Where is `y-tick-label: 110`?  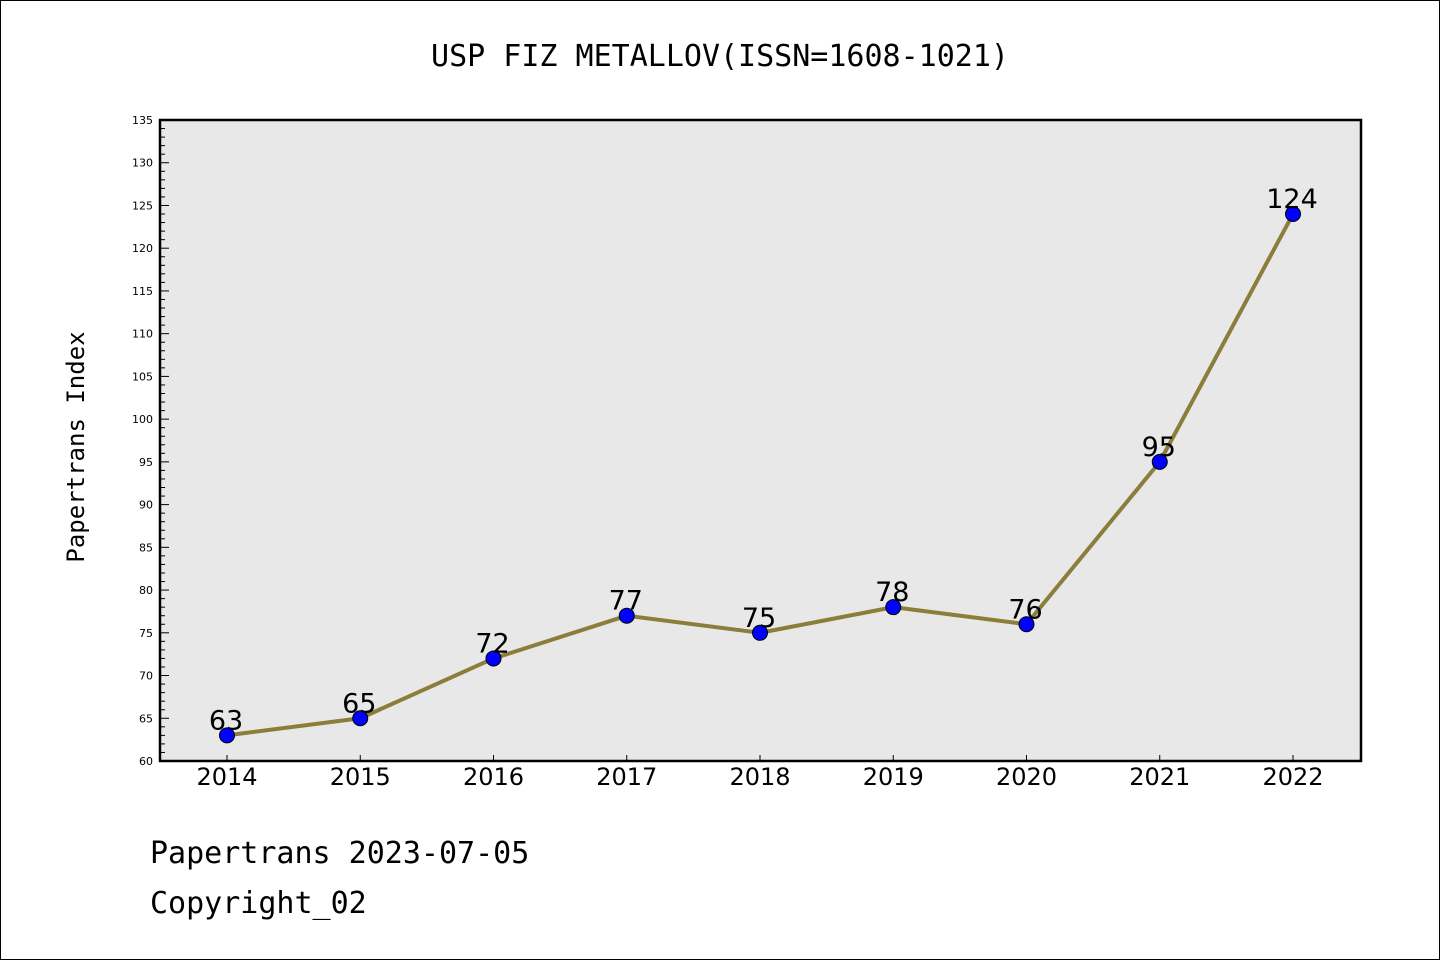 y-tick-label: 110 is located at coordinates (142, 334).